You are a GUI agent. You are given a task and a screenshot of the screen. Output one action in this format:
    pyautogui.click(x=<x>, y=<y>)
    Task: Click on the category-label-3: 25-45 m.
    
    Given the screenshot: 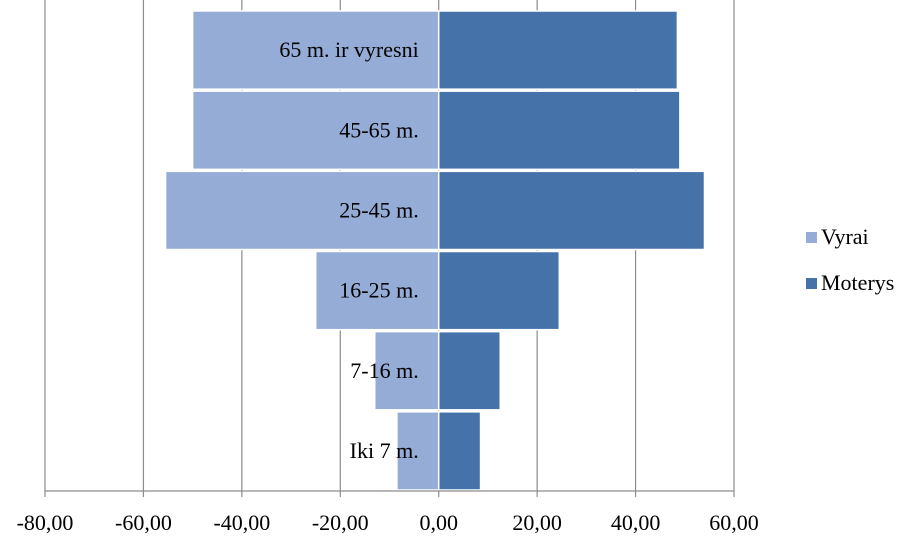 What is the action you would take?
    pyautogui.click(x=378, y=209)
    